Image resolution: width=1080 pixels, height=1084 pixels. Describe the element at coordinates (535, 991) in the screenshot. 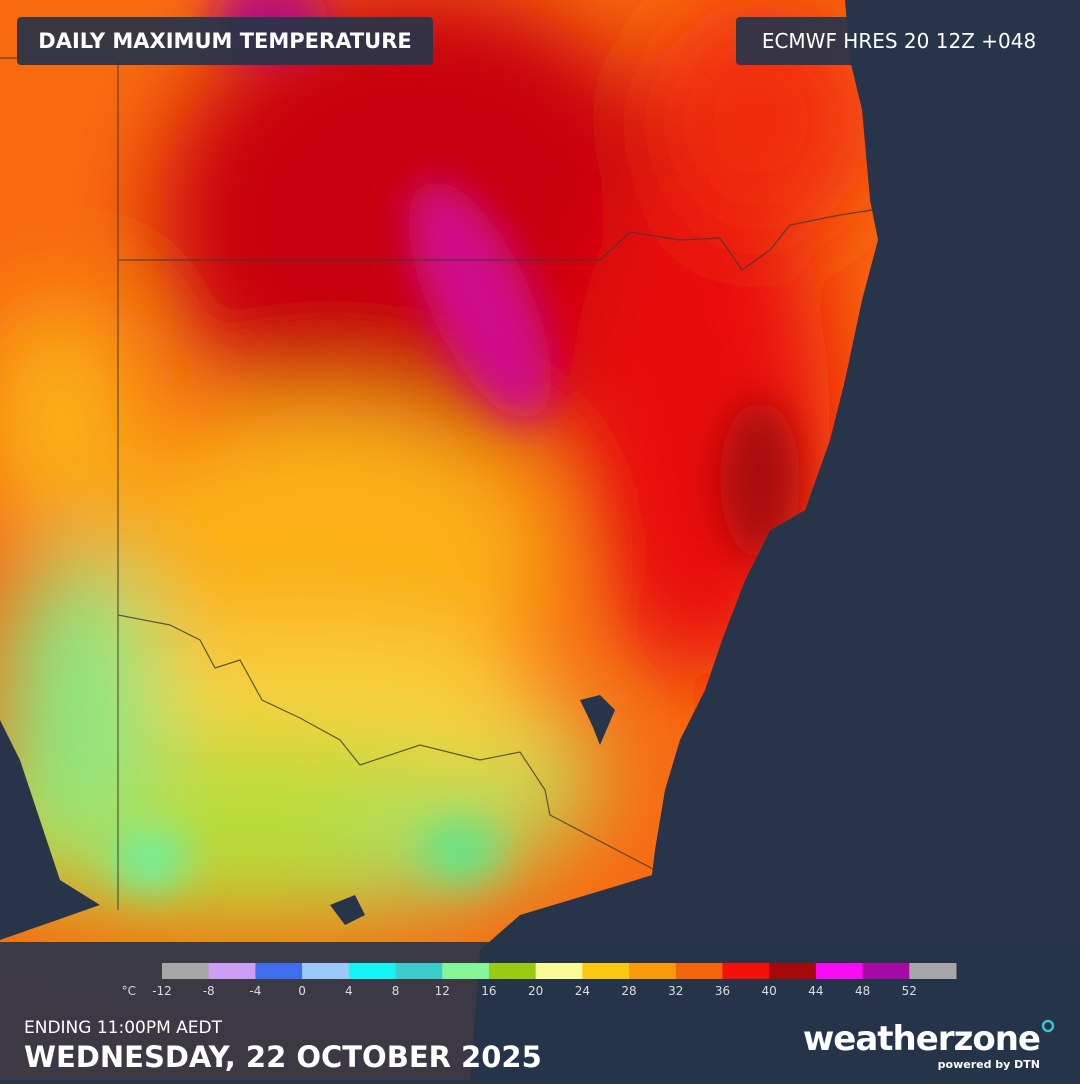

I see `legend-tick-label: 20` at that location.